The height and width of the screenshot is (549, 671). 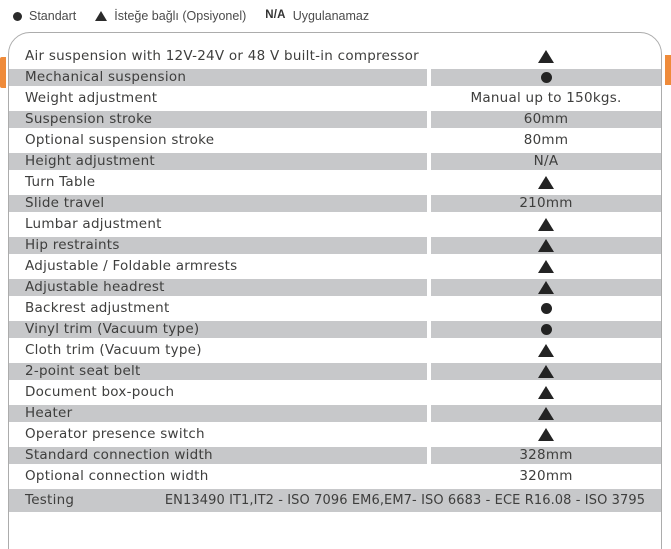 I want to click on na-symbol: N/A, so click(x=275, y=15).